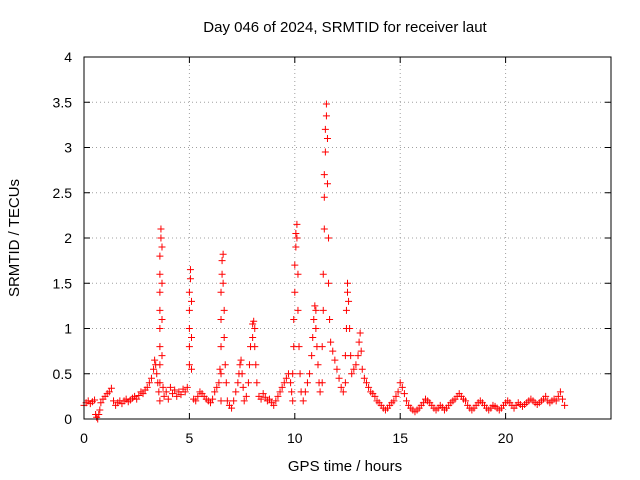  Describe the element at coordinates (68, 148) in the screenshot. I see `y-tick-label: 3` at that location.